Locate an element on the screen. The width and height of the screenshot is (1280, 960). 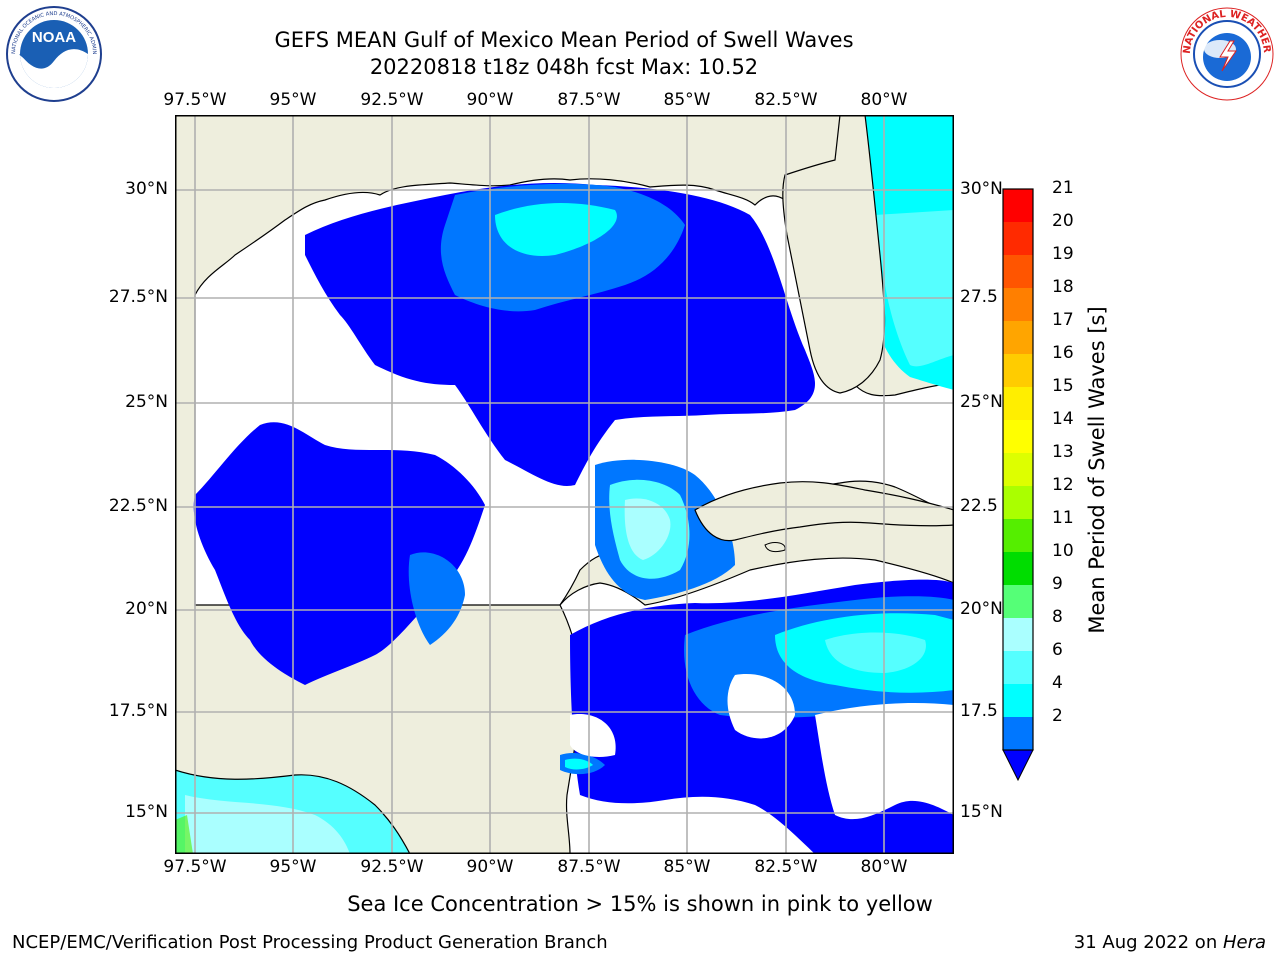
lat-label: 27.5 is located at coordinates (979, 297).